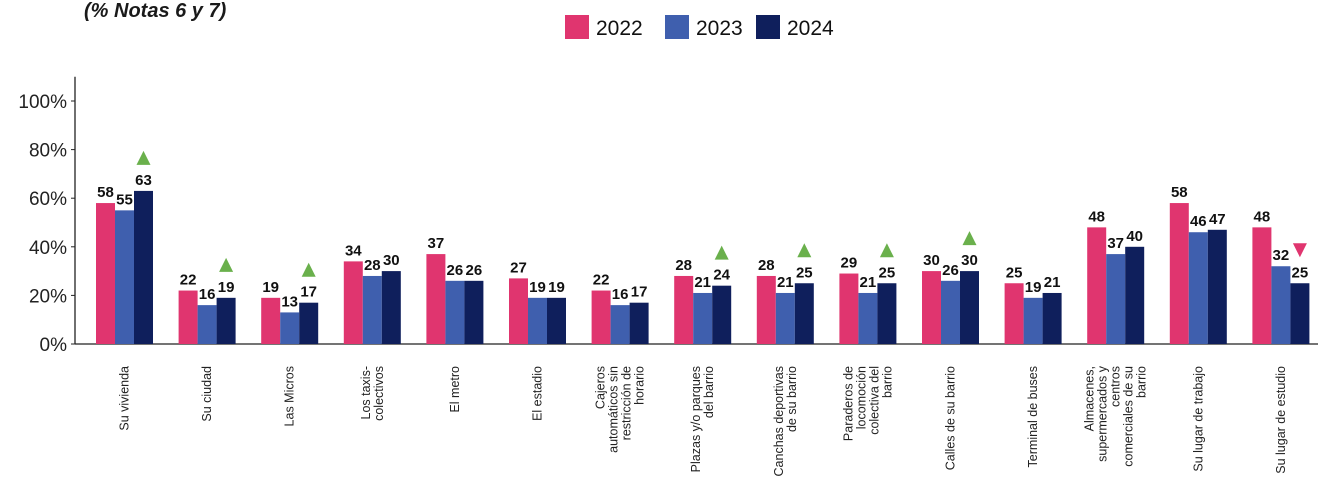 The height and width of the screenshot is (492, 1321). Describe the element at coordinates (372, 265) in the screenshot. I see `data-label-2023: 28` at that location.